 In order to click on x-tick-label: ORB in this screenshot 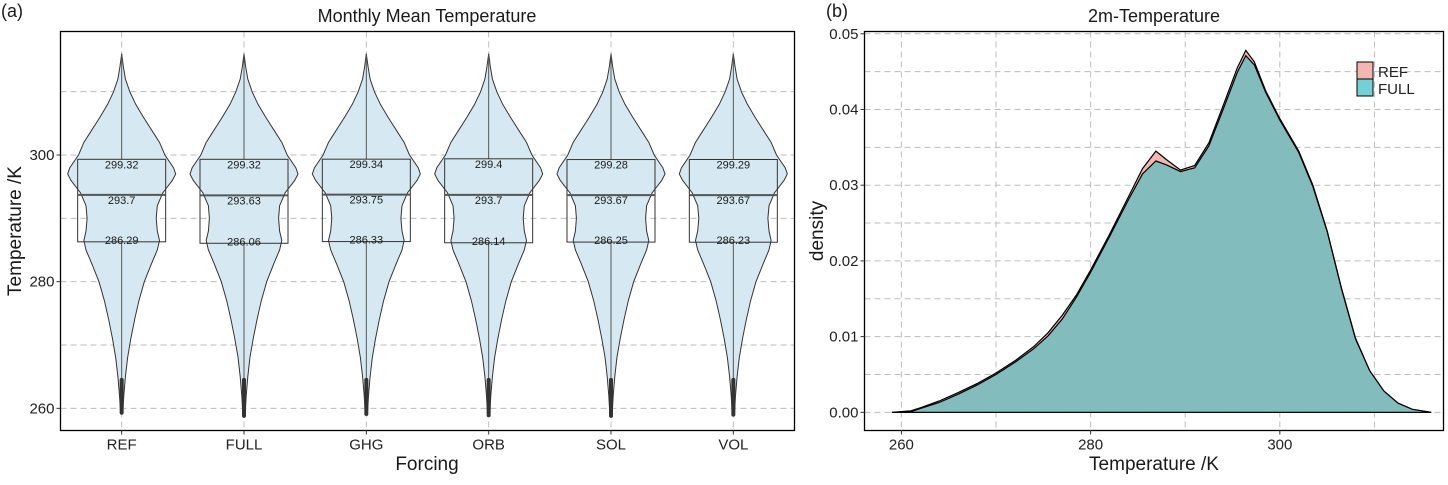, I will do `click(488, 445)`.